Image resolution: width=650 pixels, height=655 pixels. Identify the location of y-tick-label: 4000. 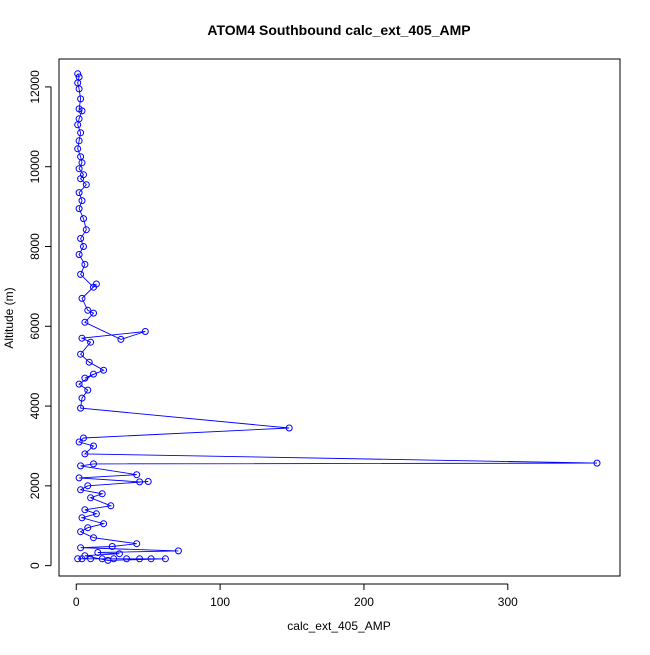
(35, 405).